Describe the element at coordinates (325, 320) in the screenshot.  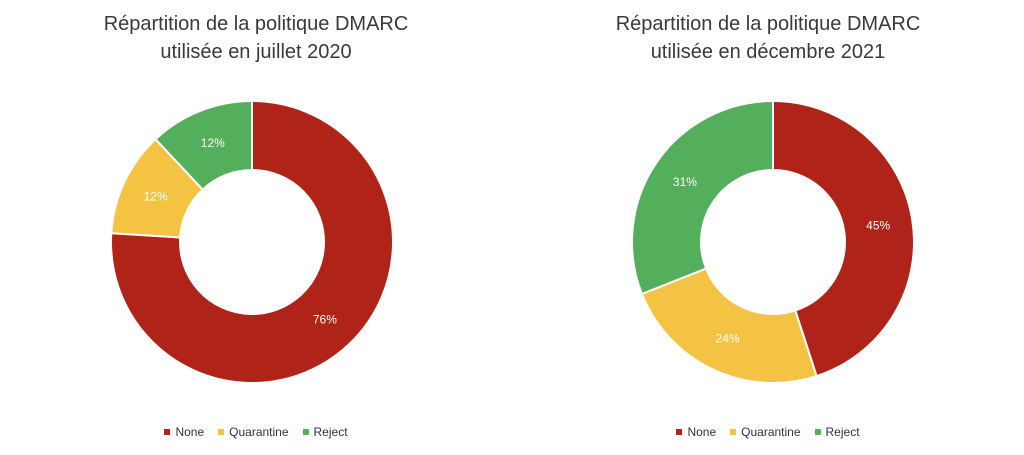
I see `slice-label-none: 76%` at that location.